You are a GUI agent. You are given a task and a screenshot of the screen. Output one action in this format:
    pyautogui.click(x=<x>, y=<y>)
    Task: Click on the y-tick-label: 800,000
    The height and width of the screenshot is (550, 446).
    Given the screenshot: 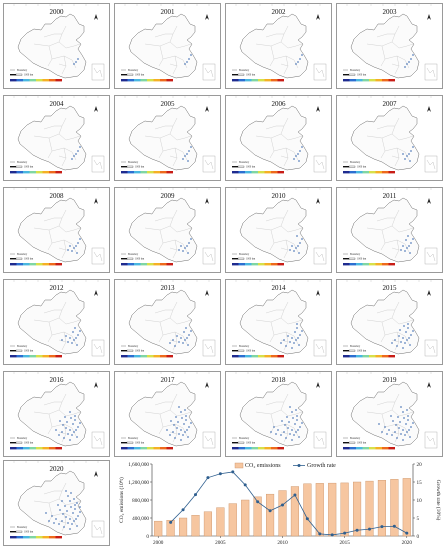 What is the action you would take?
    pyautogui.click(x=140, y=501)
    